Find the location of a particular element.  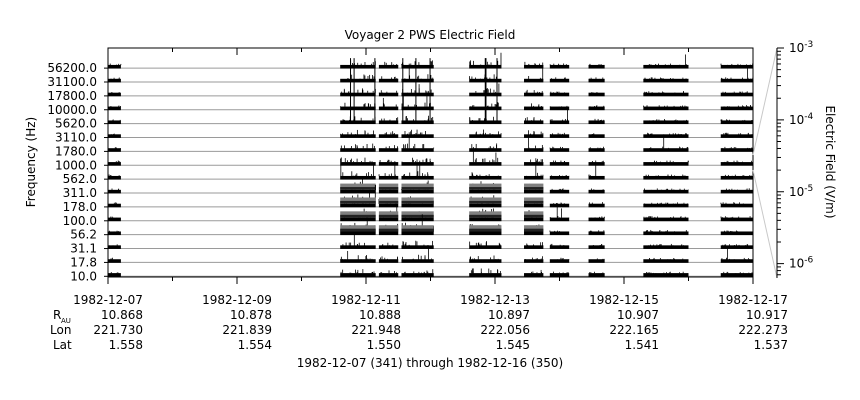

y-tick-label: 31.1 is located at coordinates (83, 249).